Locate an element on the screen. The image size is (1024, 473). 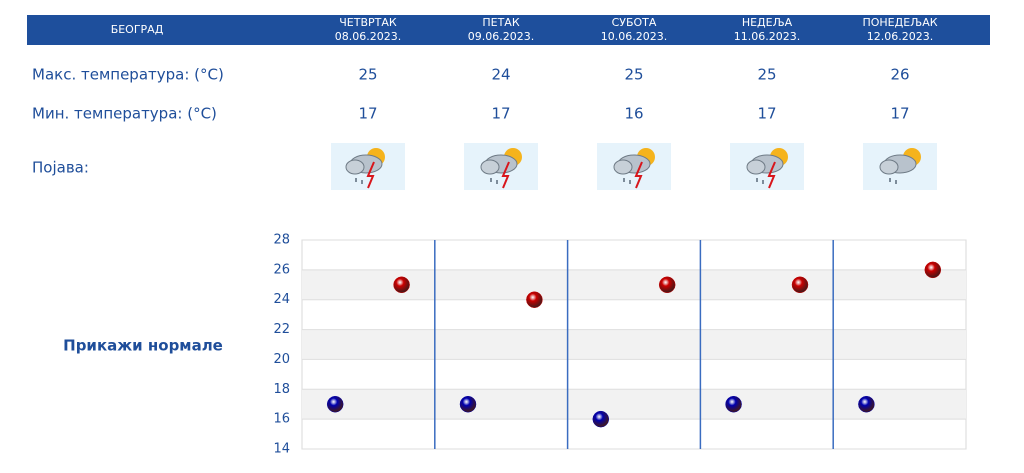
max-label: Макс. температура: (°C) is located at coordinates (128, 75).